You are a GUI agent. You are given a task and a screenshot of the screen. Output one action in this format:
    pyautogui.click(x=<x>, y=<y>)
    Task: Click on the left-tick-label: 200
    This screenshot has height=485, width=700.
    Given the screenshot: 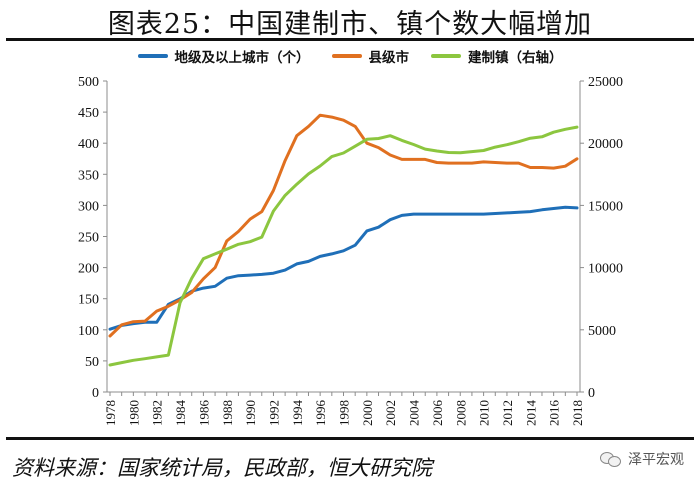 What is the action you would take?
    pyautogui.click(x=88, y=269)
    